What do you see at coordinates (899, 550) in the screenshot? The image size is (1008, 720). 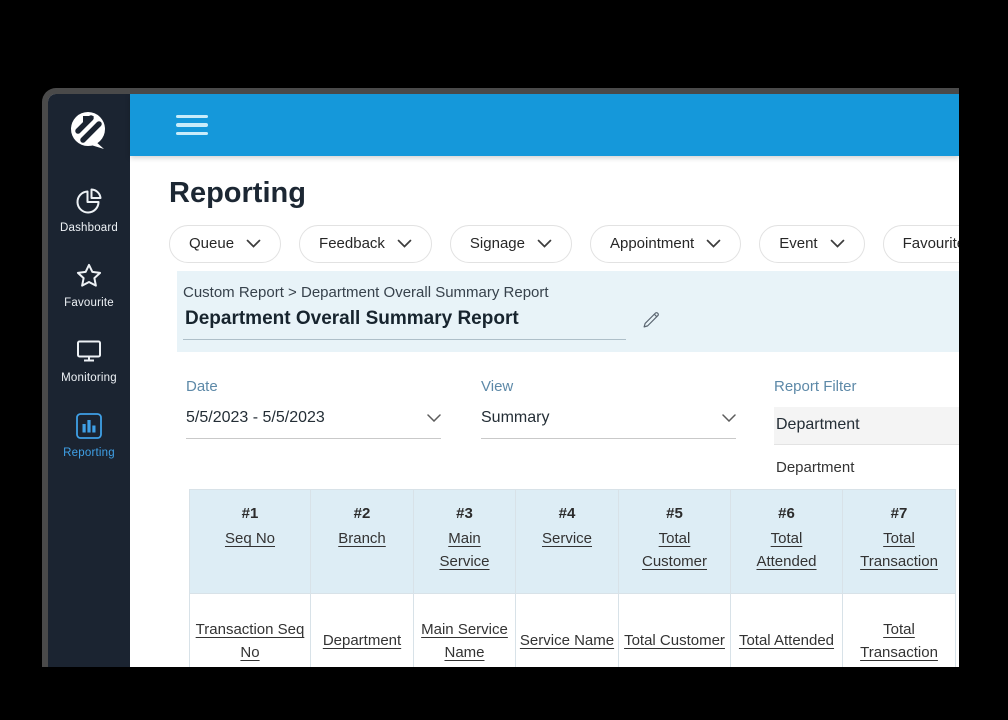 I see `column-sort-link: Total Transaction` at bounding box center [899, 550].